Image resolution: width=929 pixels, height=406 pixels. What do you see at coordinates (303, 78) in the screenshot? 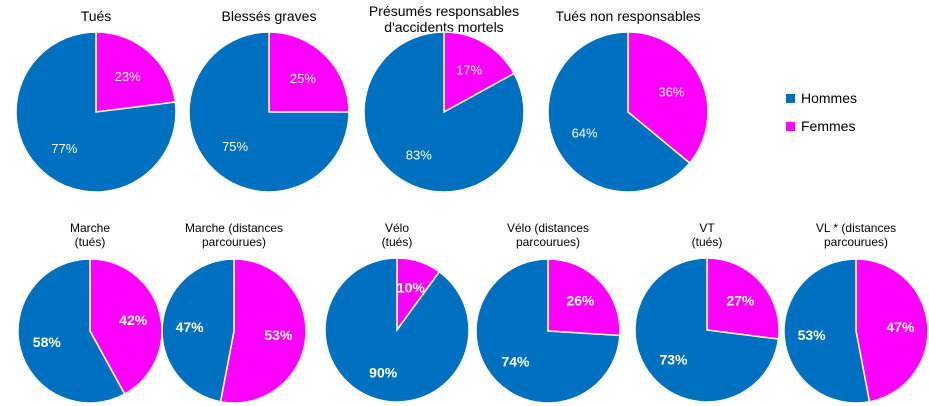
I see `pie-label-femmes: 25%` at bounding box center [303, 78].